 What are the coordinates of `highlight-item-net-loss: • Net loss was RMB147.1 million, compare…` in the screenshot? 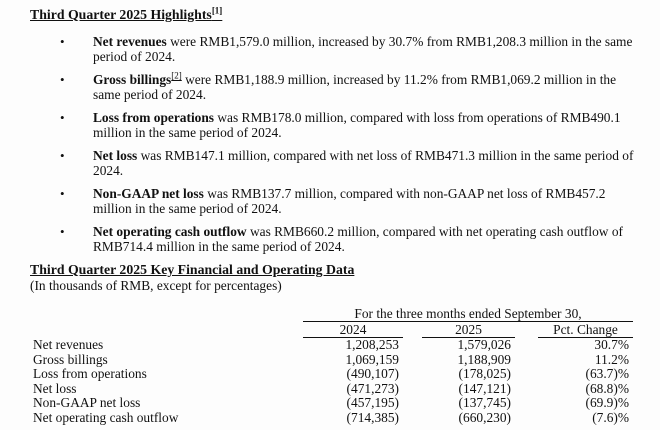 It's located at (345, 163).